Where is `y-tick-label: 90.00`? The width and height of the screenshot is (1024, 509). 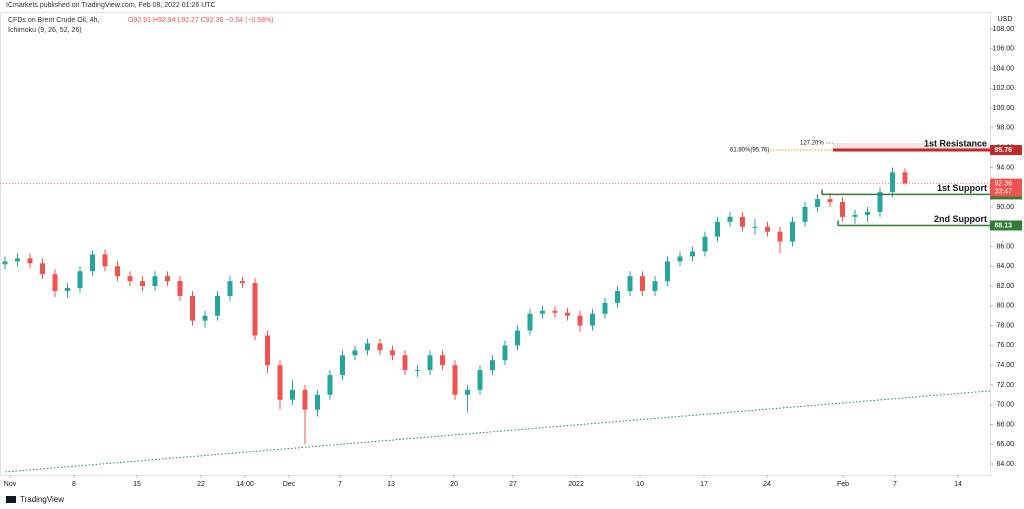 y-tick-label: 90.00 is located at coordinates (1005, 207).